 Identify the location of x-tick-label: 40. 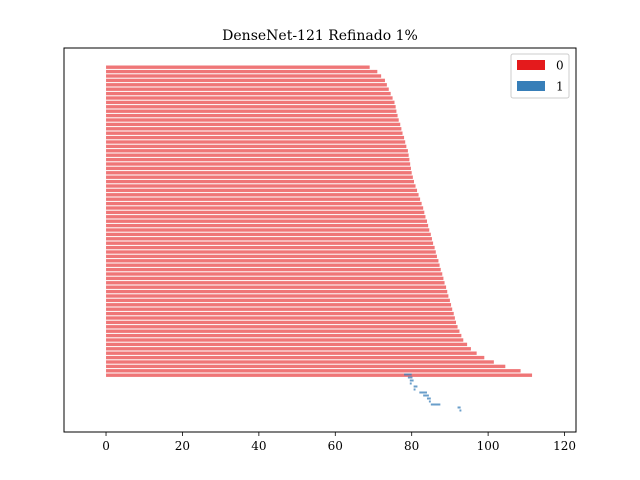
(258, 446).